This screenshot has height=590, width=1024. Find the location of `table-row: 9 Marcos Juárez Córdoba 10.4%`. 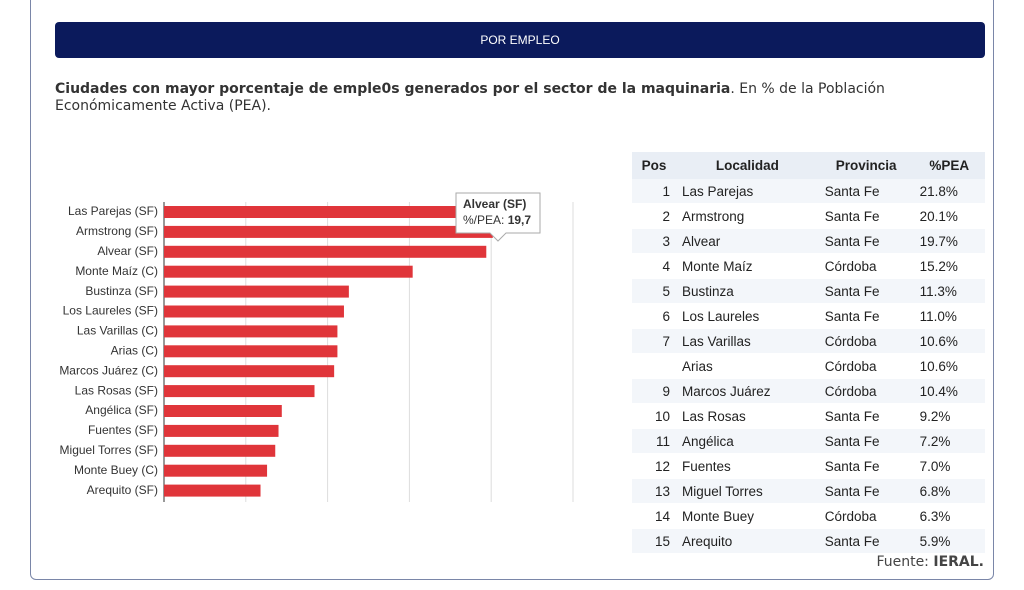

table-row: 9 Marcos Juárez Córdoba 10.4% is located at coordinates (808, 391).